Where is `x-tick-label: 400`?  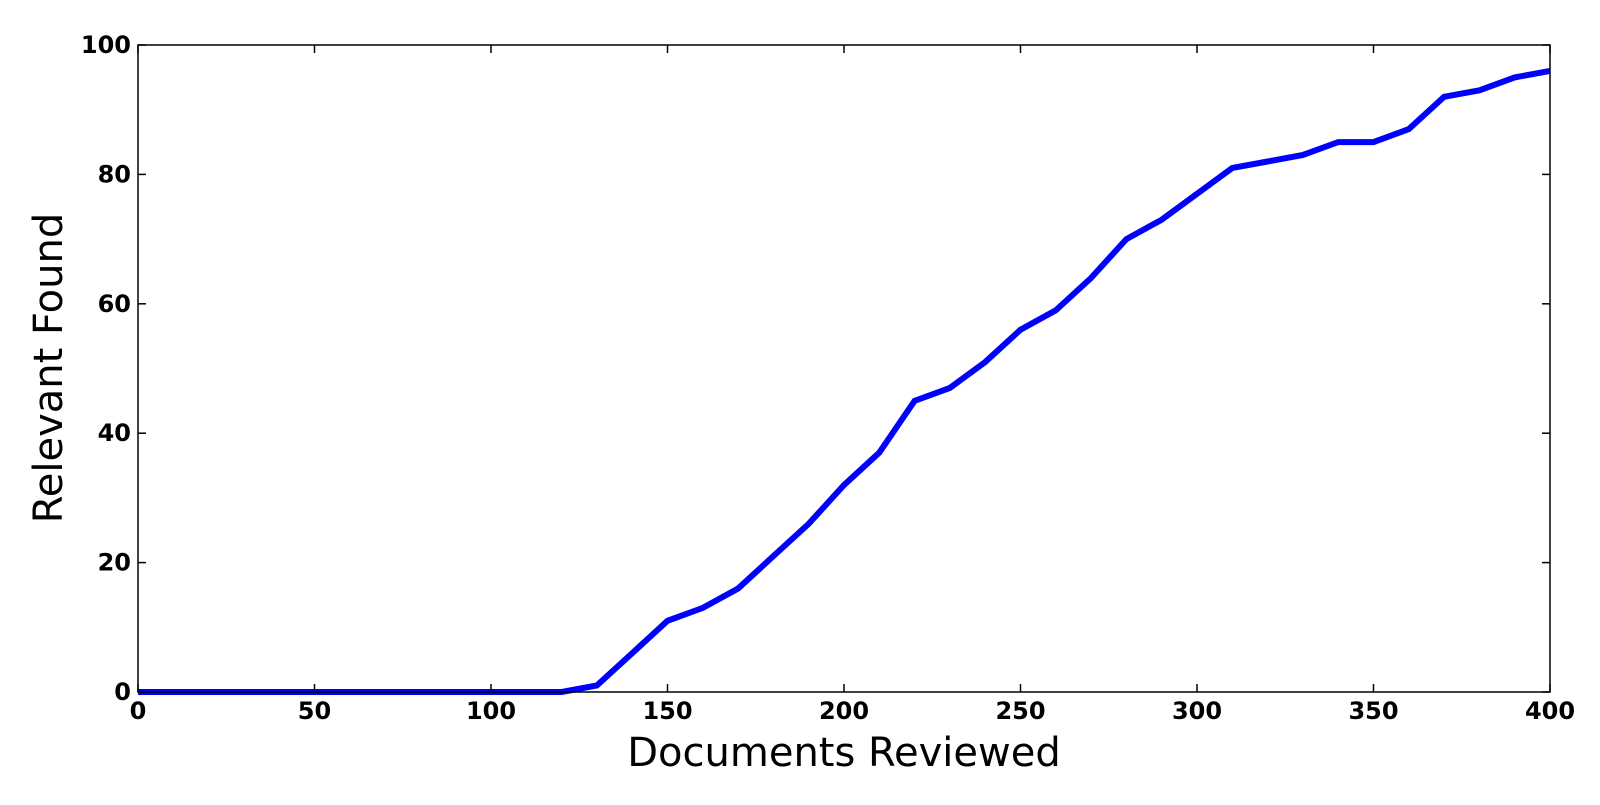
x-tick-label: 400 is located at coordinates (1550, 711).